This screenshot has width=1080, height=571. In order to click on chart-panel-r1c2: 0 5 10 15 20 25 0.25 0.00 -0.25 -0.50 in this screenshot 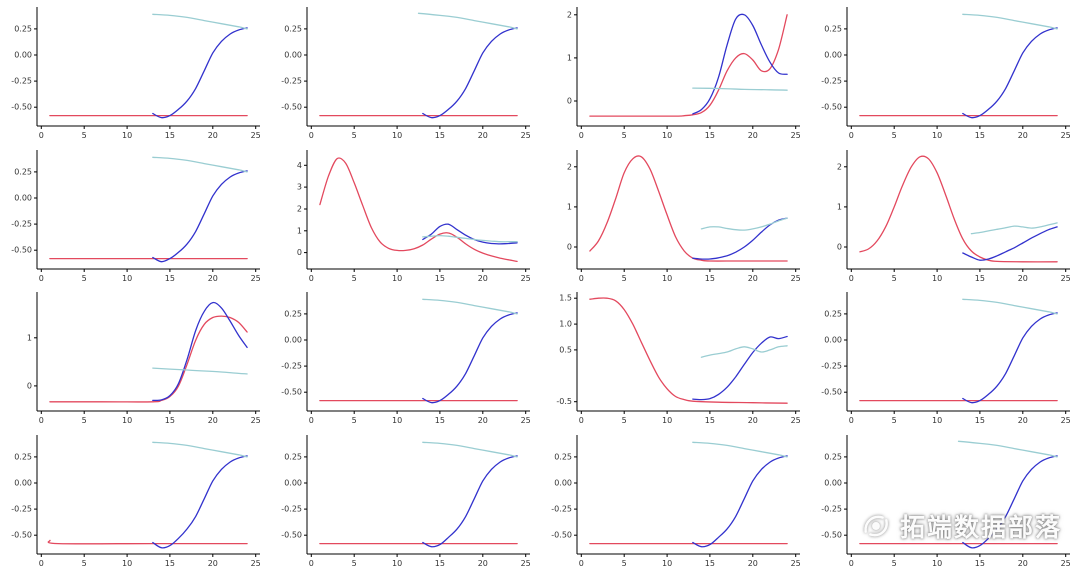, I will do `click(405, 71)`.